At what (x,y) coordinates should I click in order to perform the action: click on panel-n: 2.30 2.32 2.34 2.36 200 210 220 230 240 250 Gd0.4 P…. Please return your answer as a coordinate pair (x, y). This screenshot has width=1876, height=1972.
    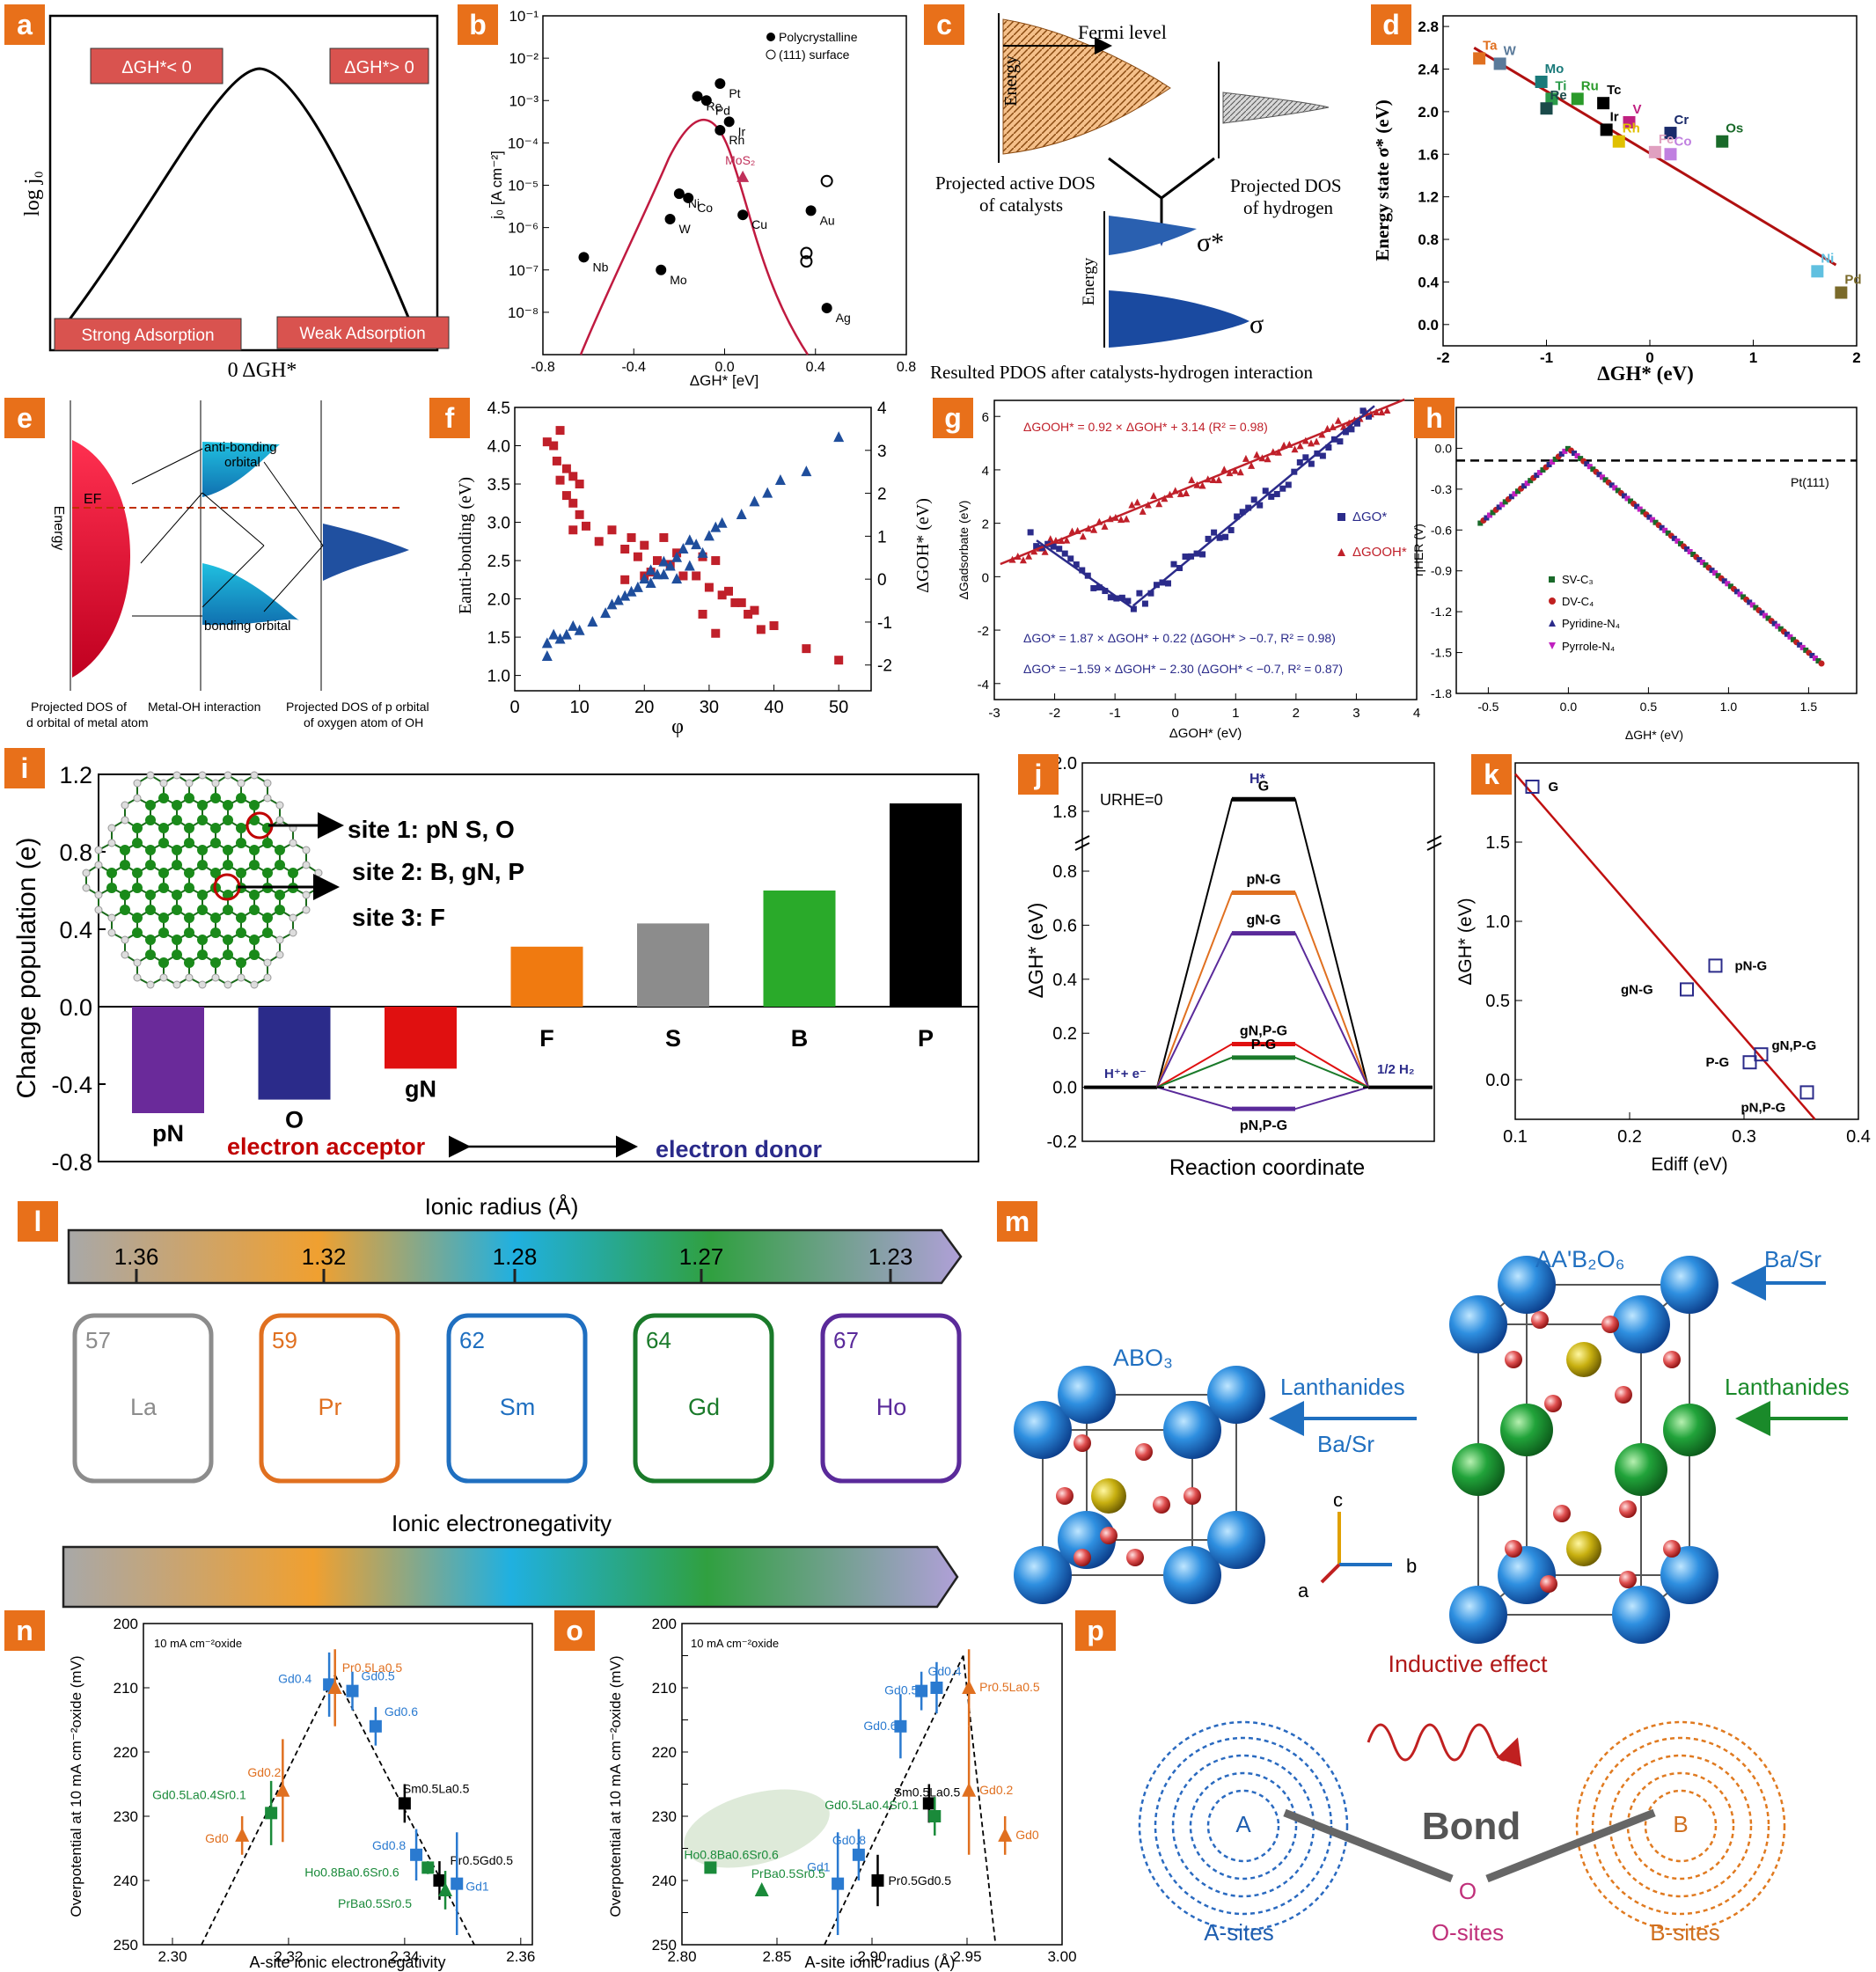
    Looking at the image, I should click on (301, 1793).